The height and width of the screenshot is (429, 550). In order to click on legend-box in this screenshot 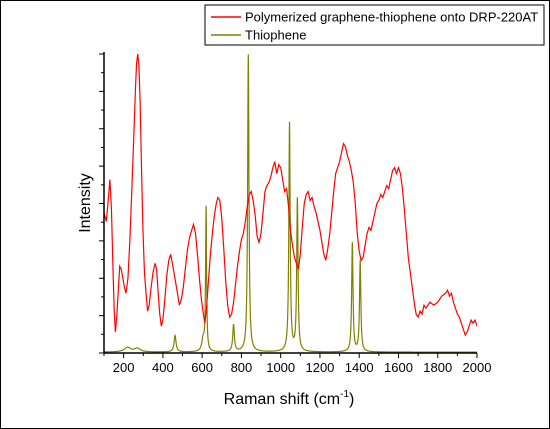, I will do `click(374, 25)`.